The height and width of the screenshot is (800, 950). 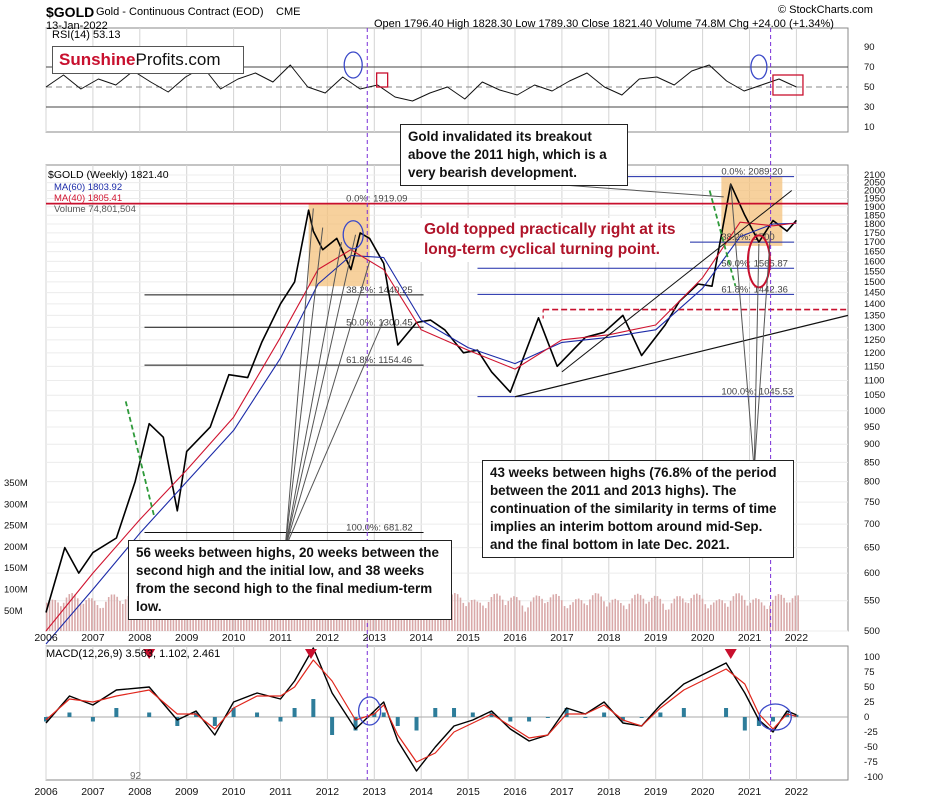 I want to click on price-tick-label: 1700, so click(x=874, y=242).